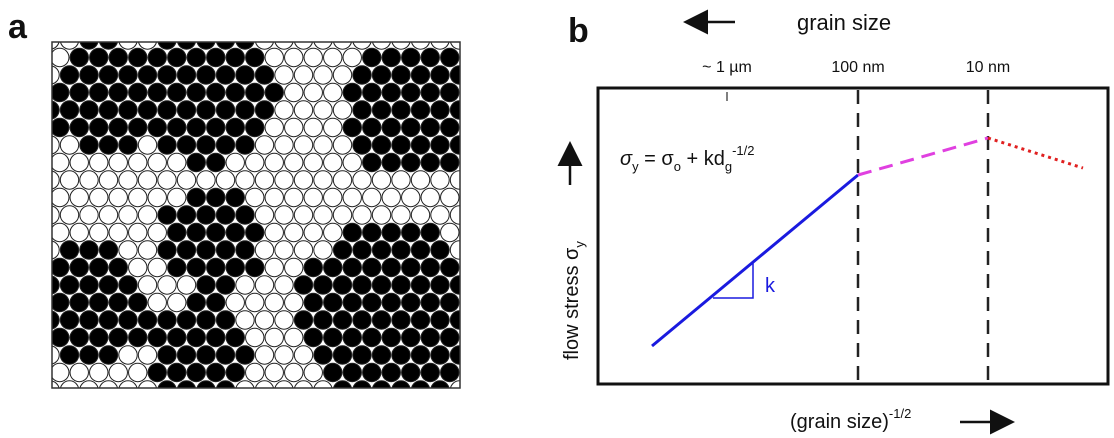 This screenshot has height=438, width=1114. Describe the element at coordinates (687, 158) in the screenshot. I see `equation: σy = σo + kdg-1/2` at that location.